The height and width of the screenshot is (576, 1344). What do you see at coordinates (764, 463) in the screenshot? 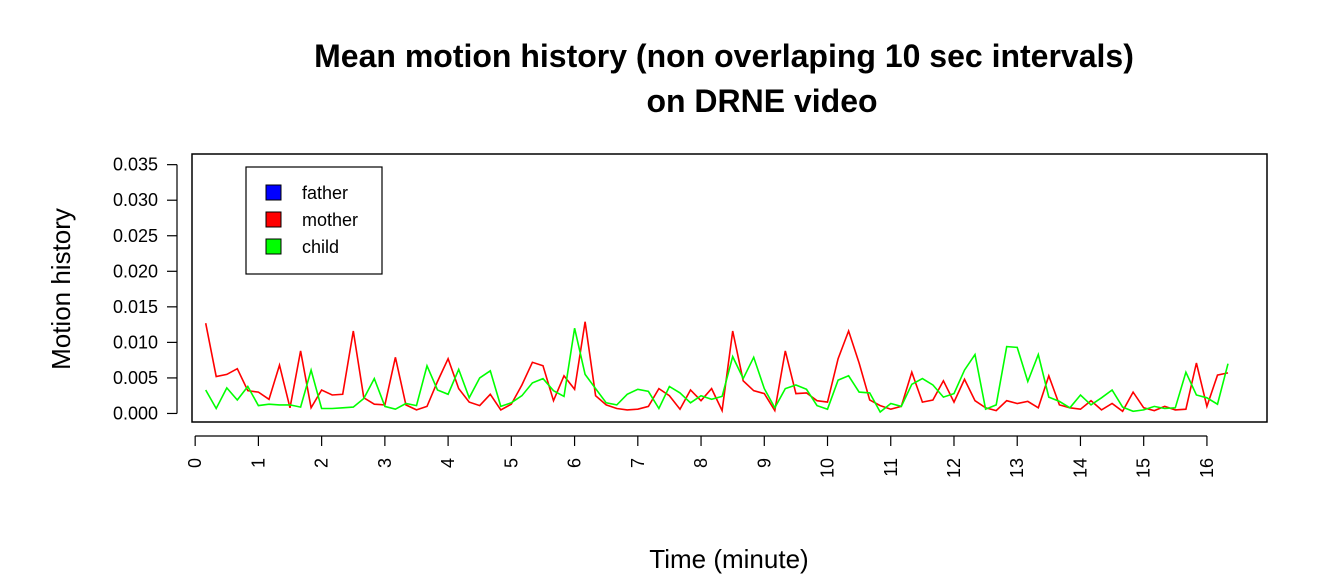
I see `x-tick-label: 9` at bounding box center [764, 463].